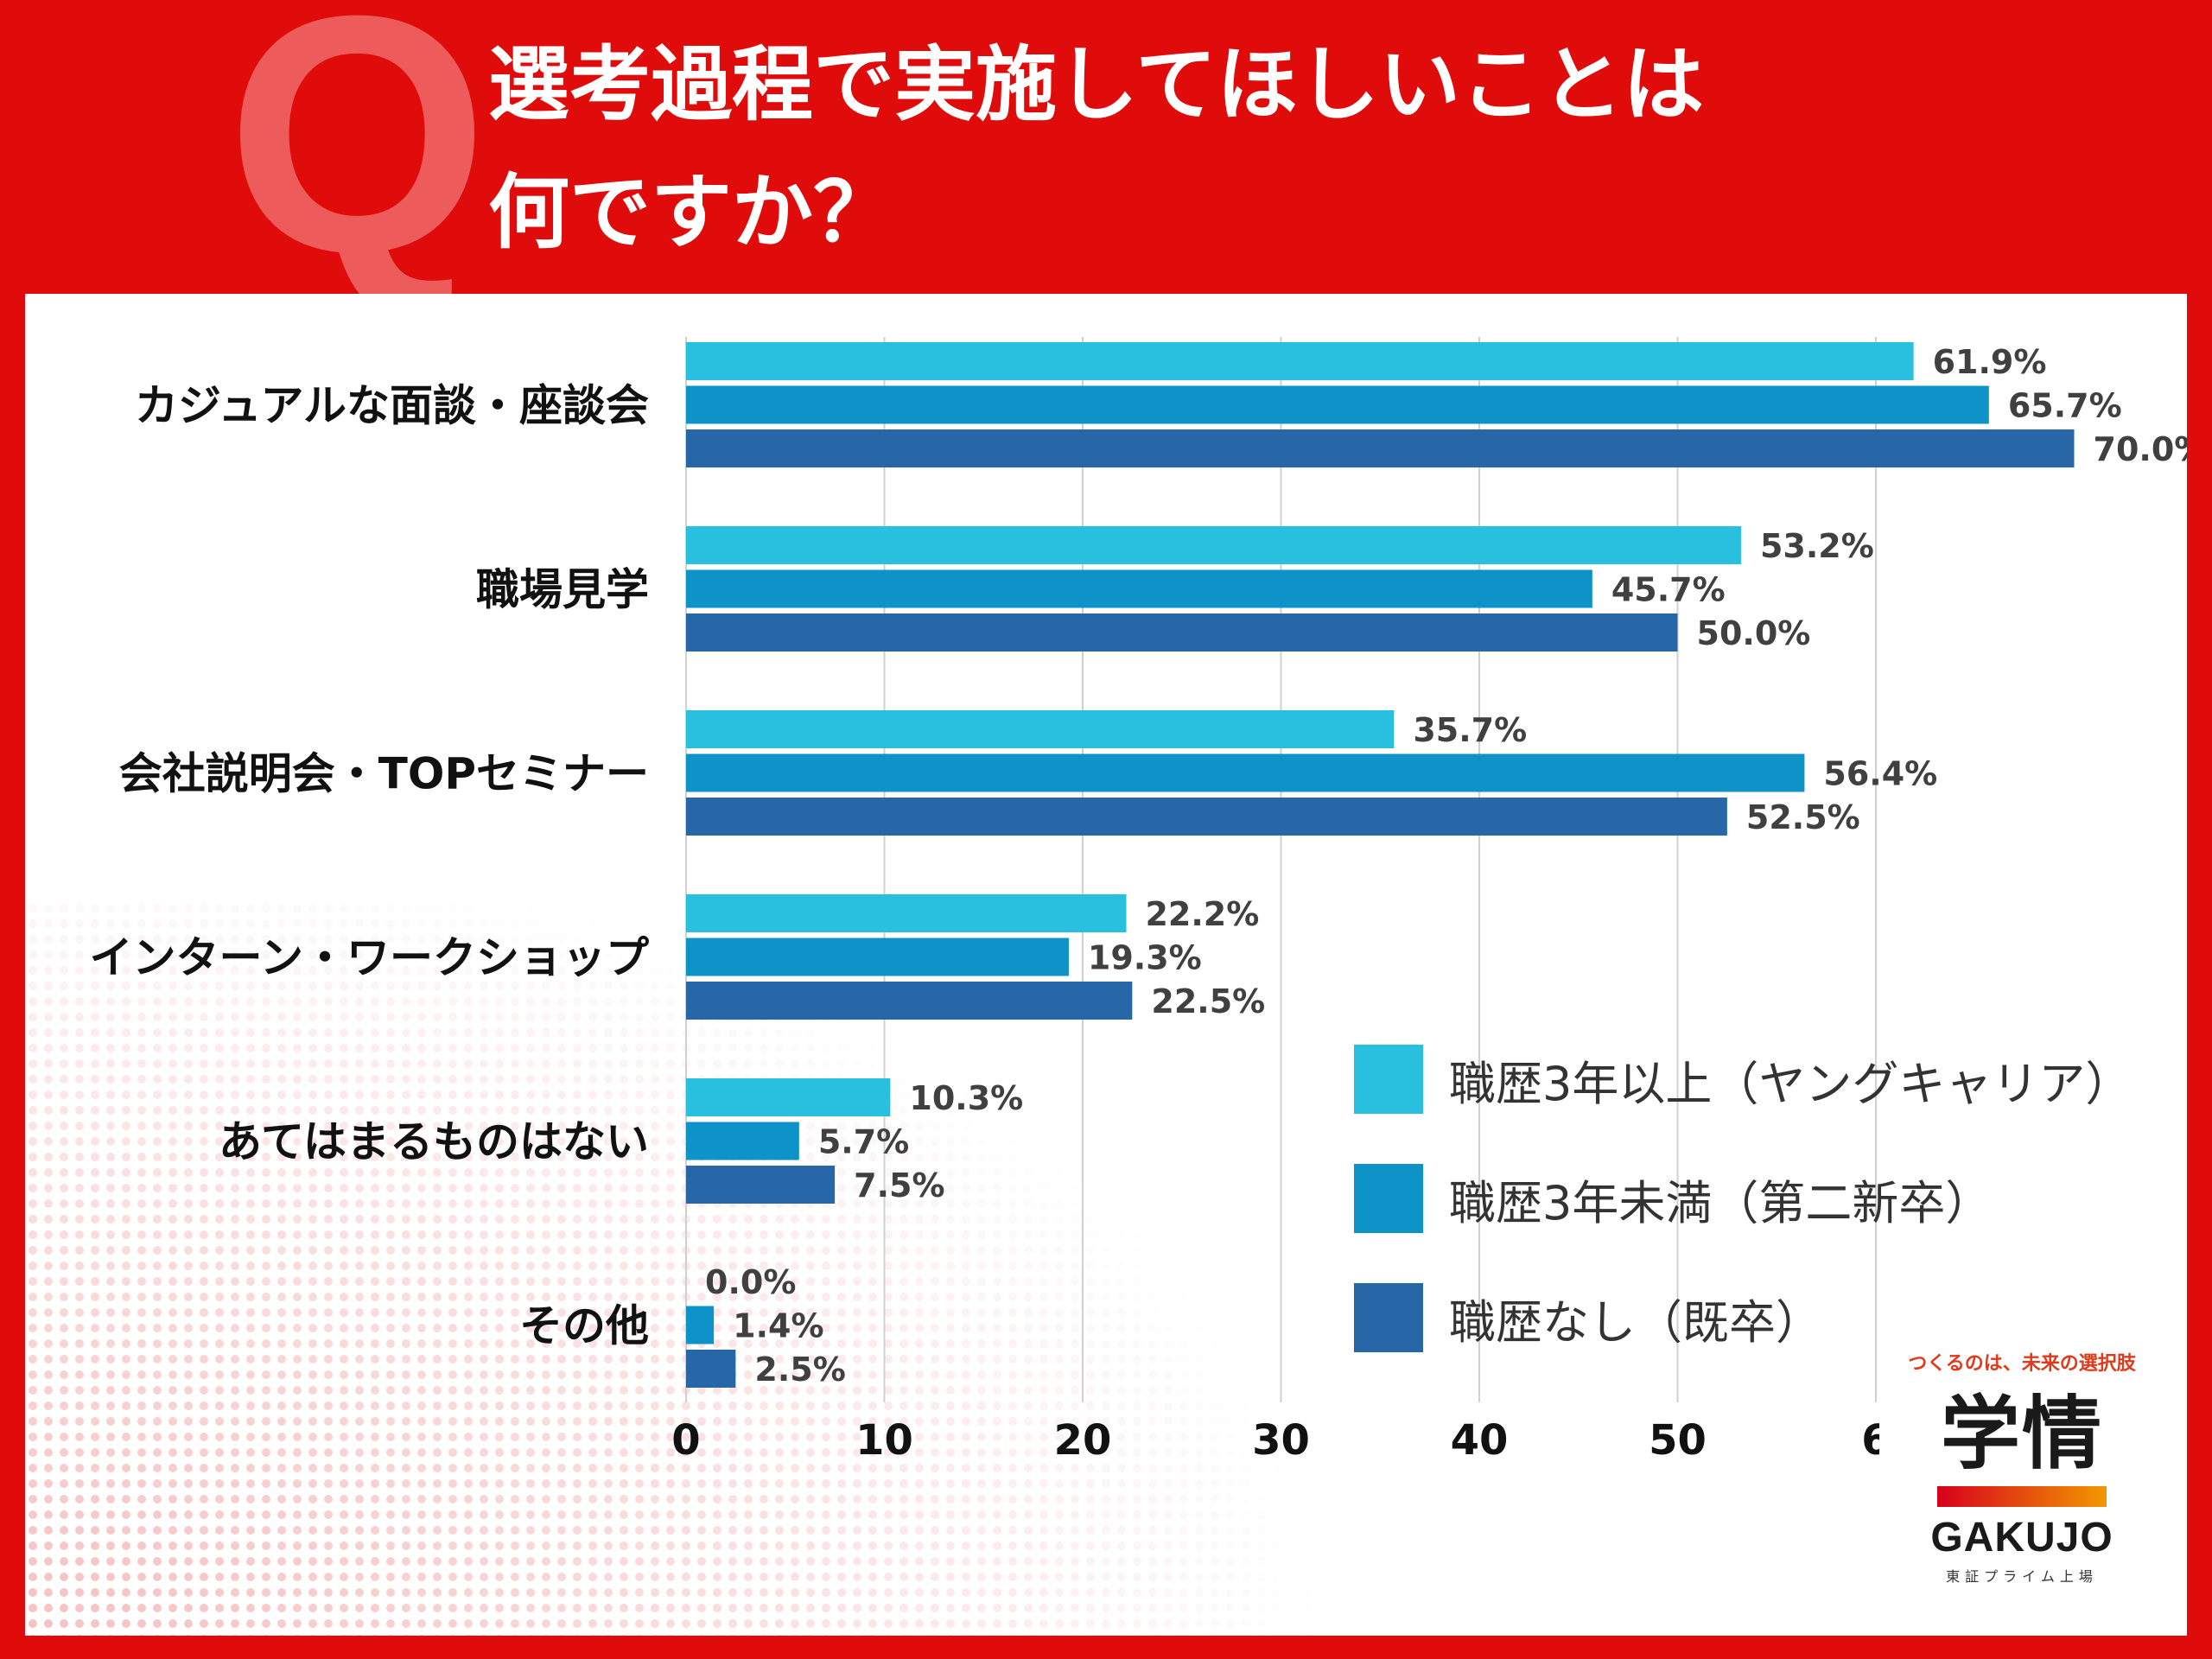  What do you see at coordinates (384, 774) in the screenshot?
I see `category-label: 会社説明会・TOPセミナー` at bounding box center [384, 774].